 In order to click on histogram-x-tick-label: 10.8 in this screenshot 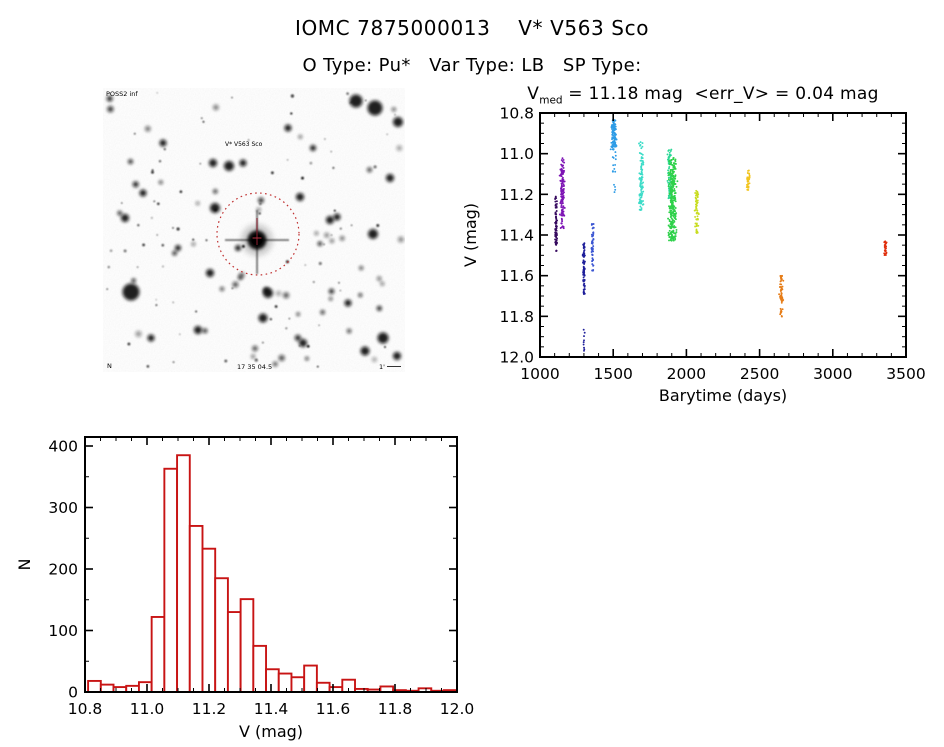, I will do `click(85, 709)`.